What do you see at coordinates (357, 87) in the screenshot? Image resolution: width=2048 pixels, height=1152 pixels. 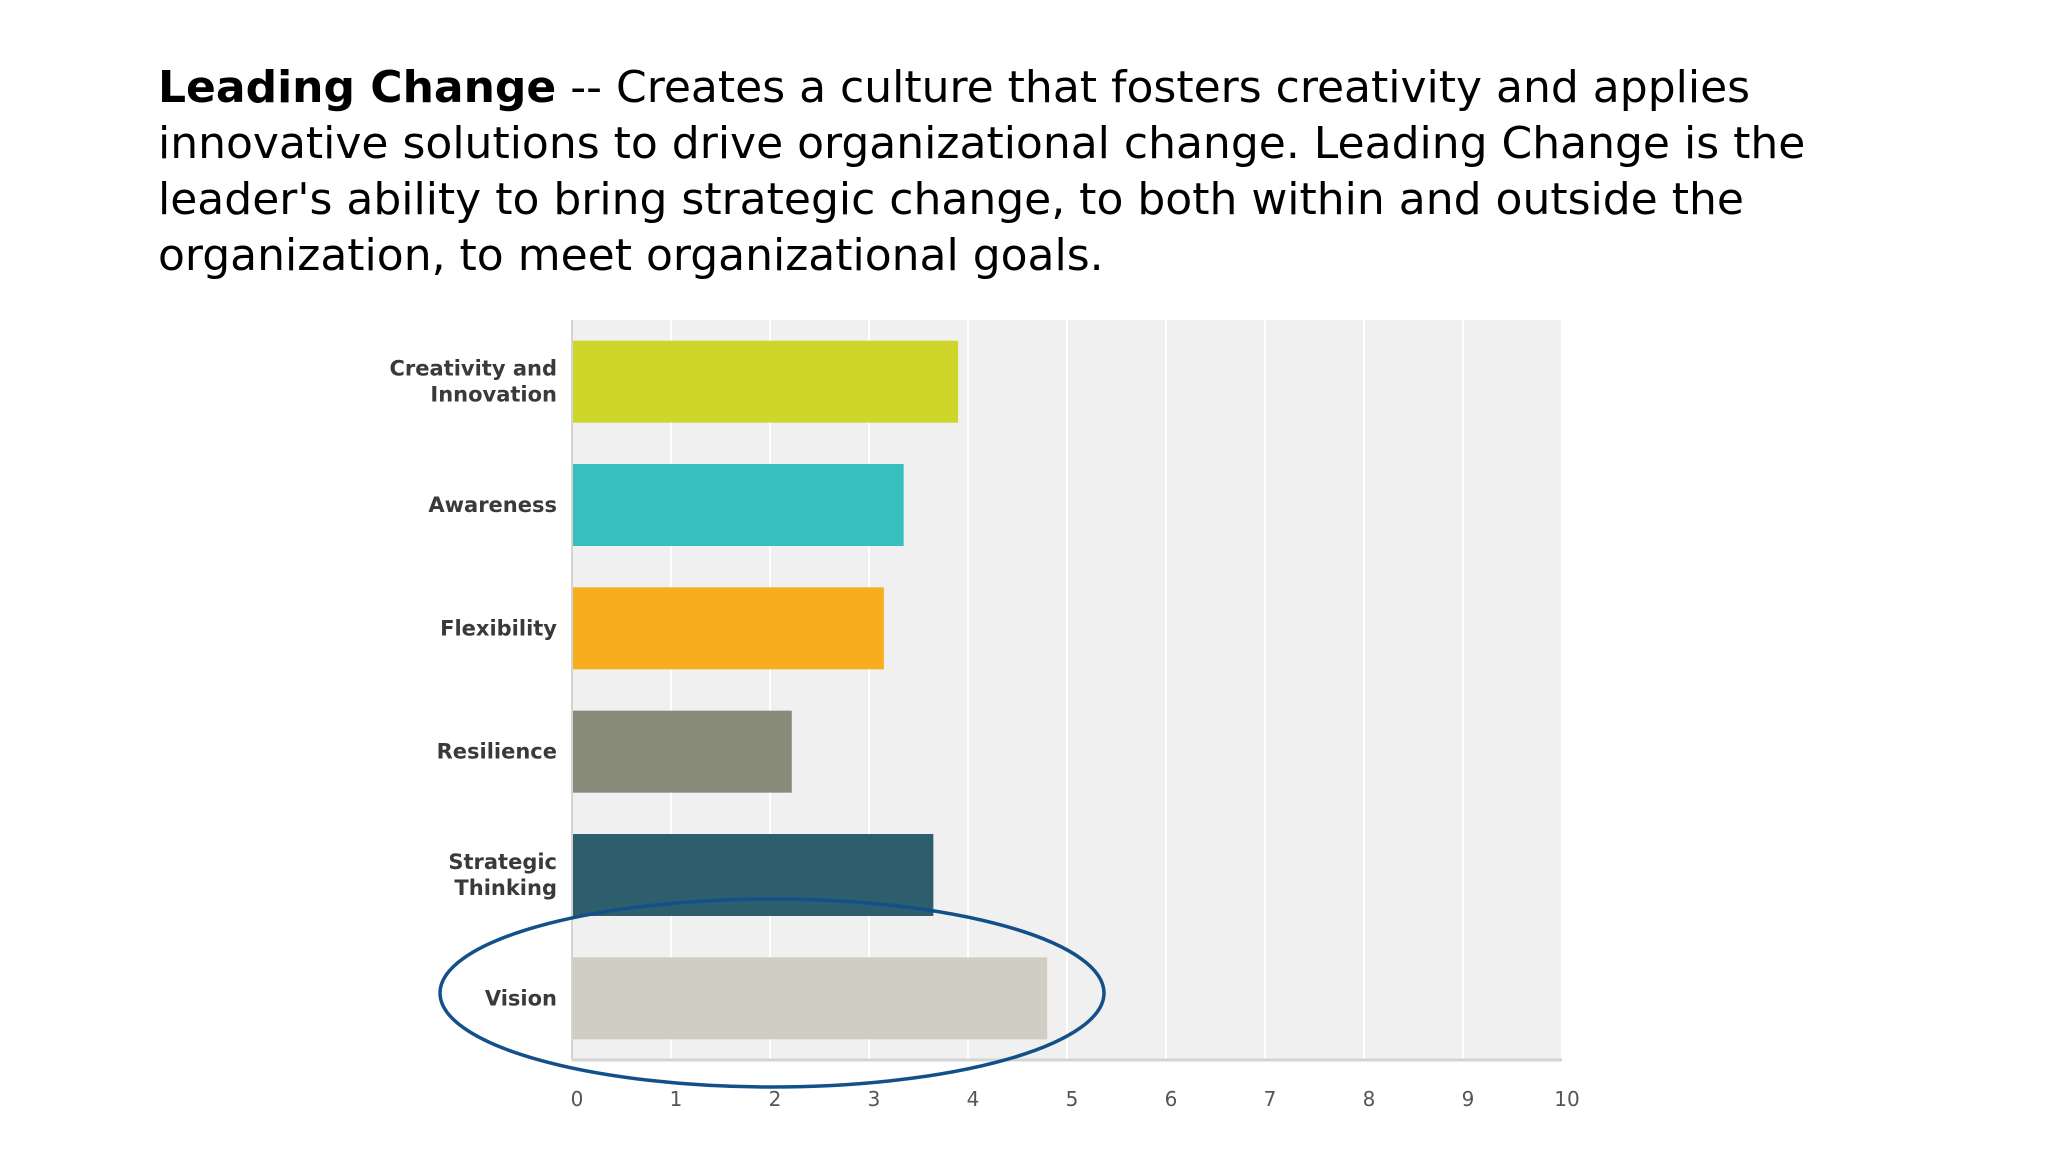 I see `heading-bold: Leading Change` at bounding box center [357, 87].